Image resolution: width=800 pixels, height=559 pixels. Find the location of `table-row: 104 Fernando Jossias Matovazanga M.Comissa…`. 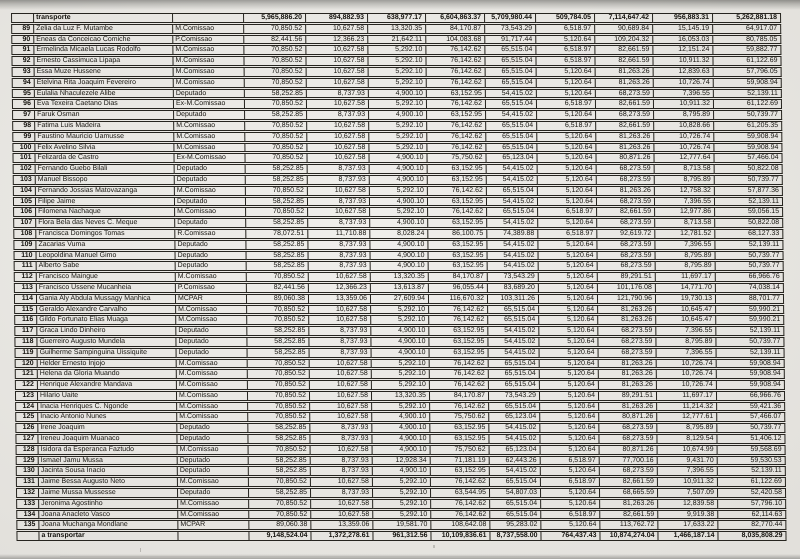

table-row: 104 Fernando Jossias Matovazanga M.Comissa… is located at coordinates (397, 190).